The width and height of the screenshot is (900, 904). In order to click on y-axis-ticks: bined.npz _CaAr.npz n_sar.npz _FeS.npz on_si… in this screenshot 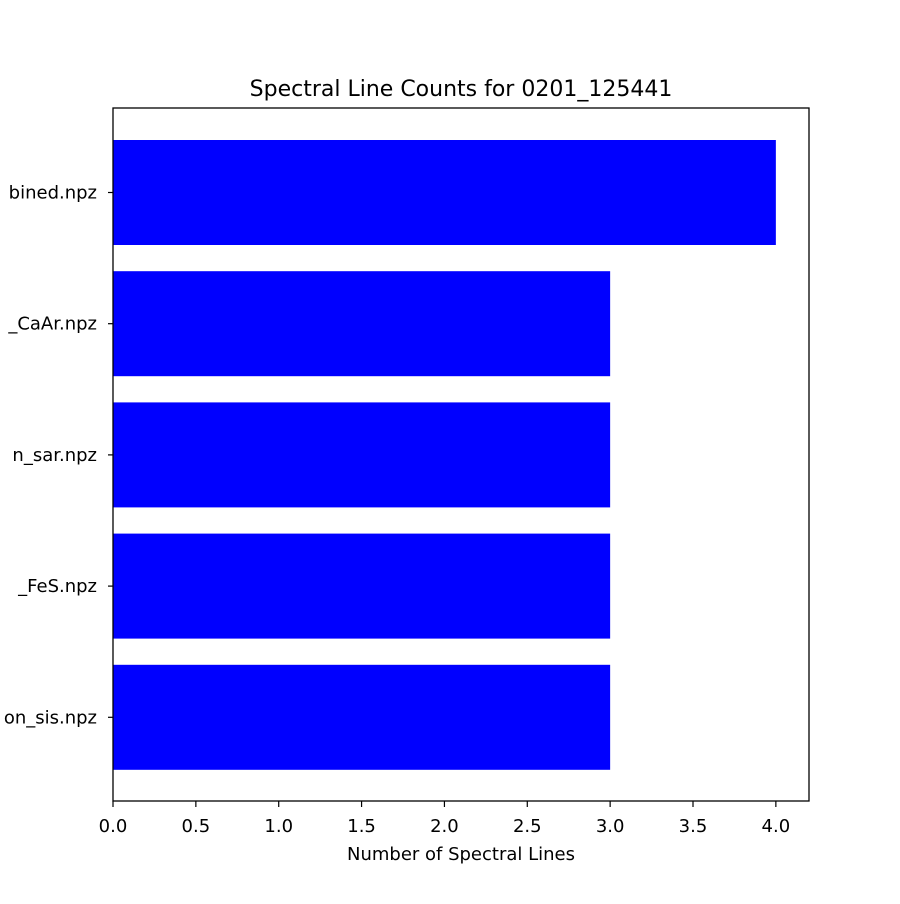, I will do `click(58, 455)`.